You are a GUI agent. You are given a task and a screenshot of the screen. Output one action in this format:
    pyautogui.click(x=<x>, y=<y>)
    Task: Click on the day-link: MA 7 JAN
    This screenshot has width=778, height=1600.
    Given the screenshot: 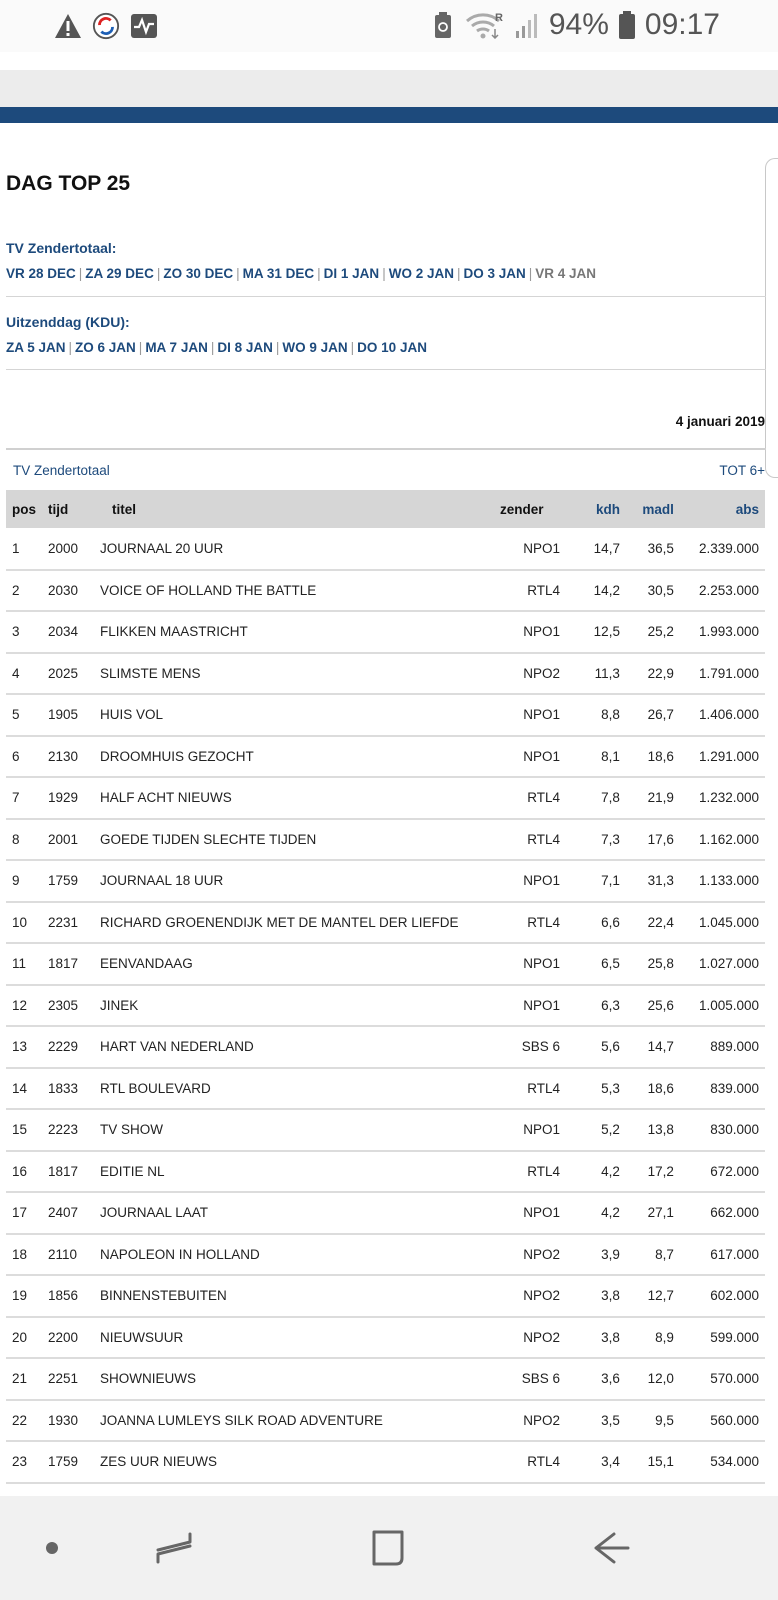 What is the action you would take?
    pyautogui.click(x=176, y=347)
    